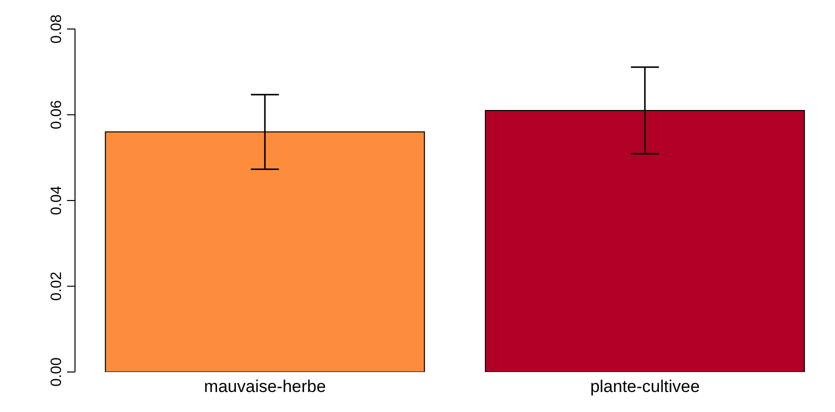  Describe the element at coordinates (56, 29) in the screenshot. I see `y-tick-label: 0.08` at that location.